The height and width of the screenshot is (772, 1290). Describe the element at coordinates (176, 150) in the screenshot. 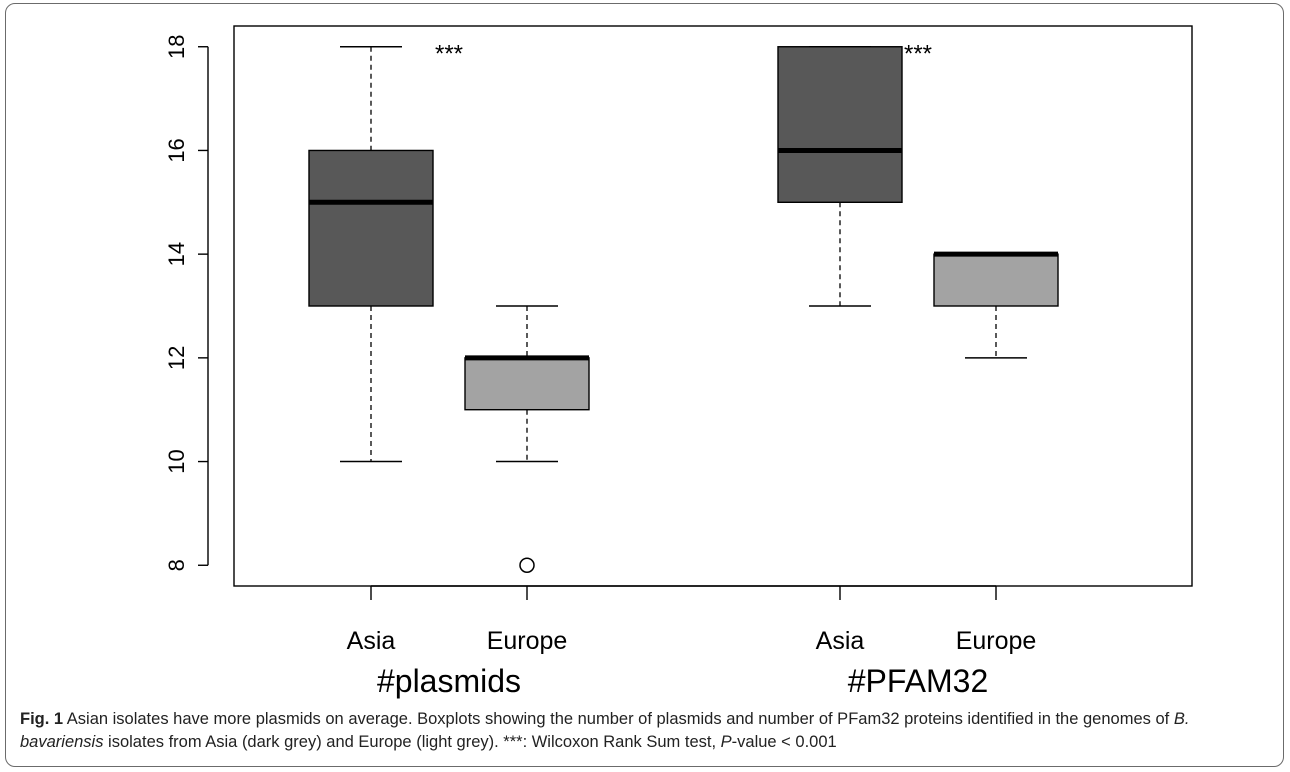

I see `y-tick-label: 16` at that location.